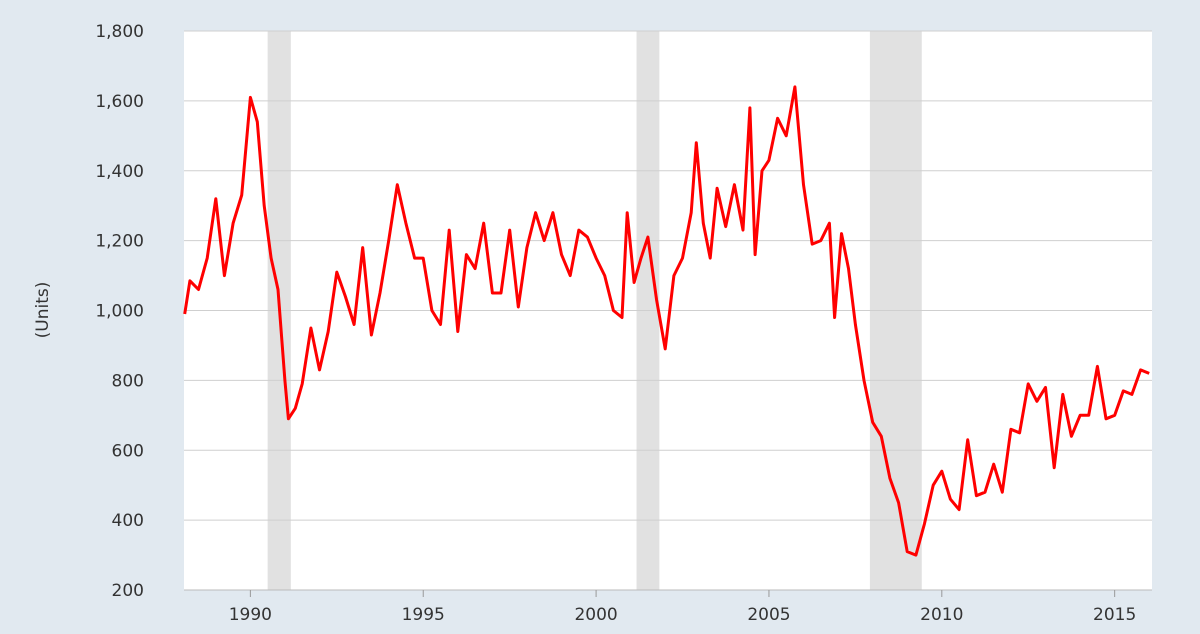 The height and width of the screenshot is (634, 1200). Describe the element at coordinates (128, 381) in the screenshot. I see `y-tick-label: 800` at that location.